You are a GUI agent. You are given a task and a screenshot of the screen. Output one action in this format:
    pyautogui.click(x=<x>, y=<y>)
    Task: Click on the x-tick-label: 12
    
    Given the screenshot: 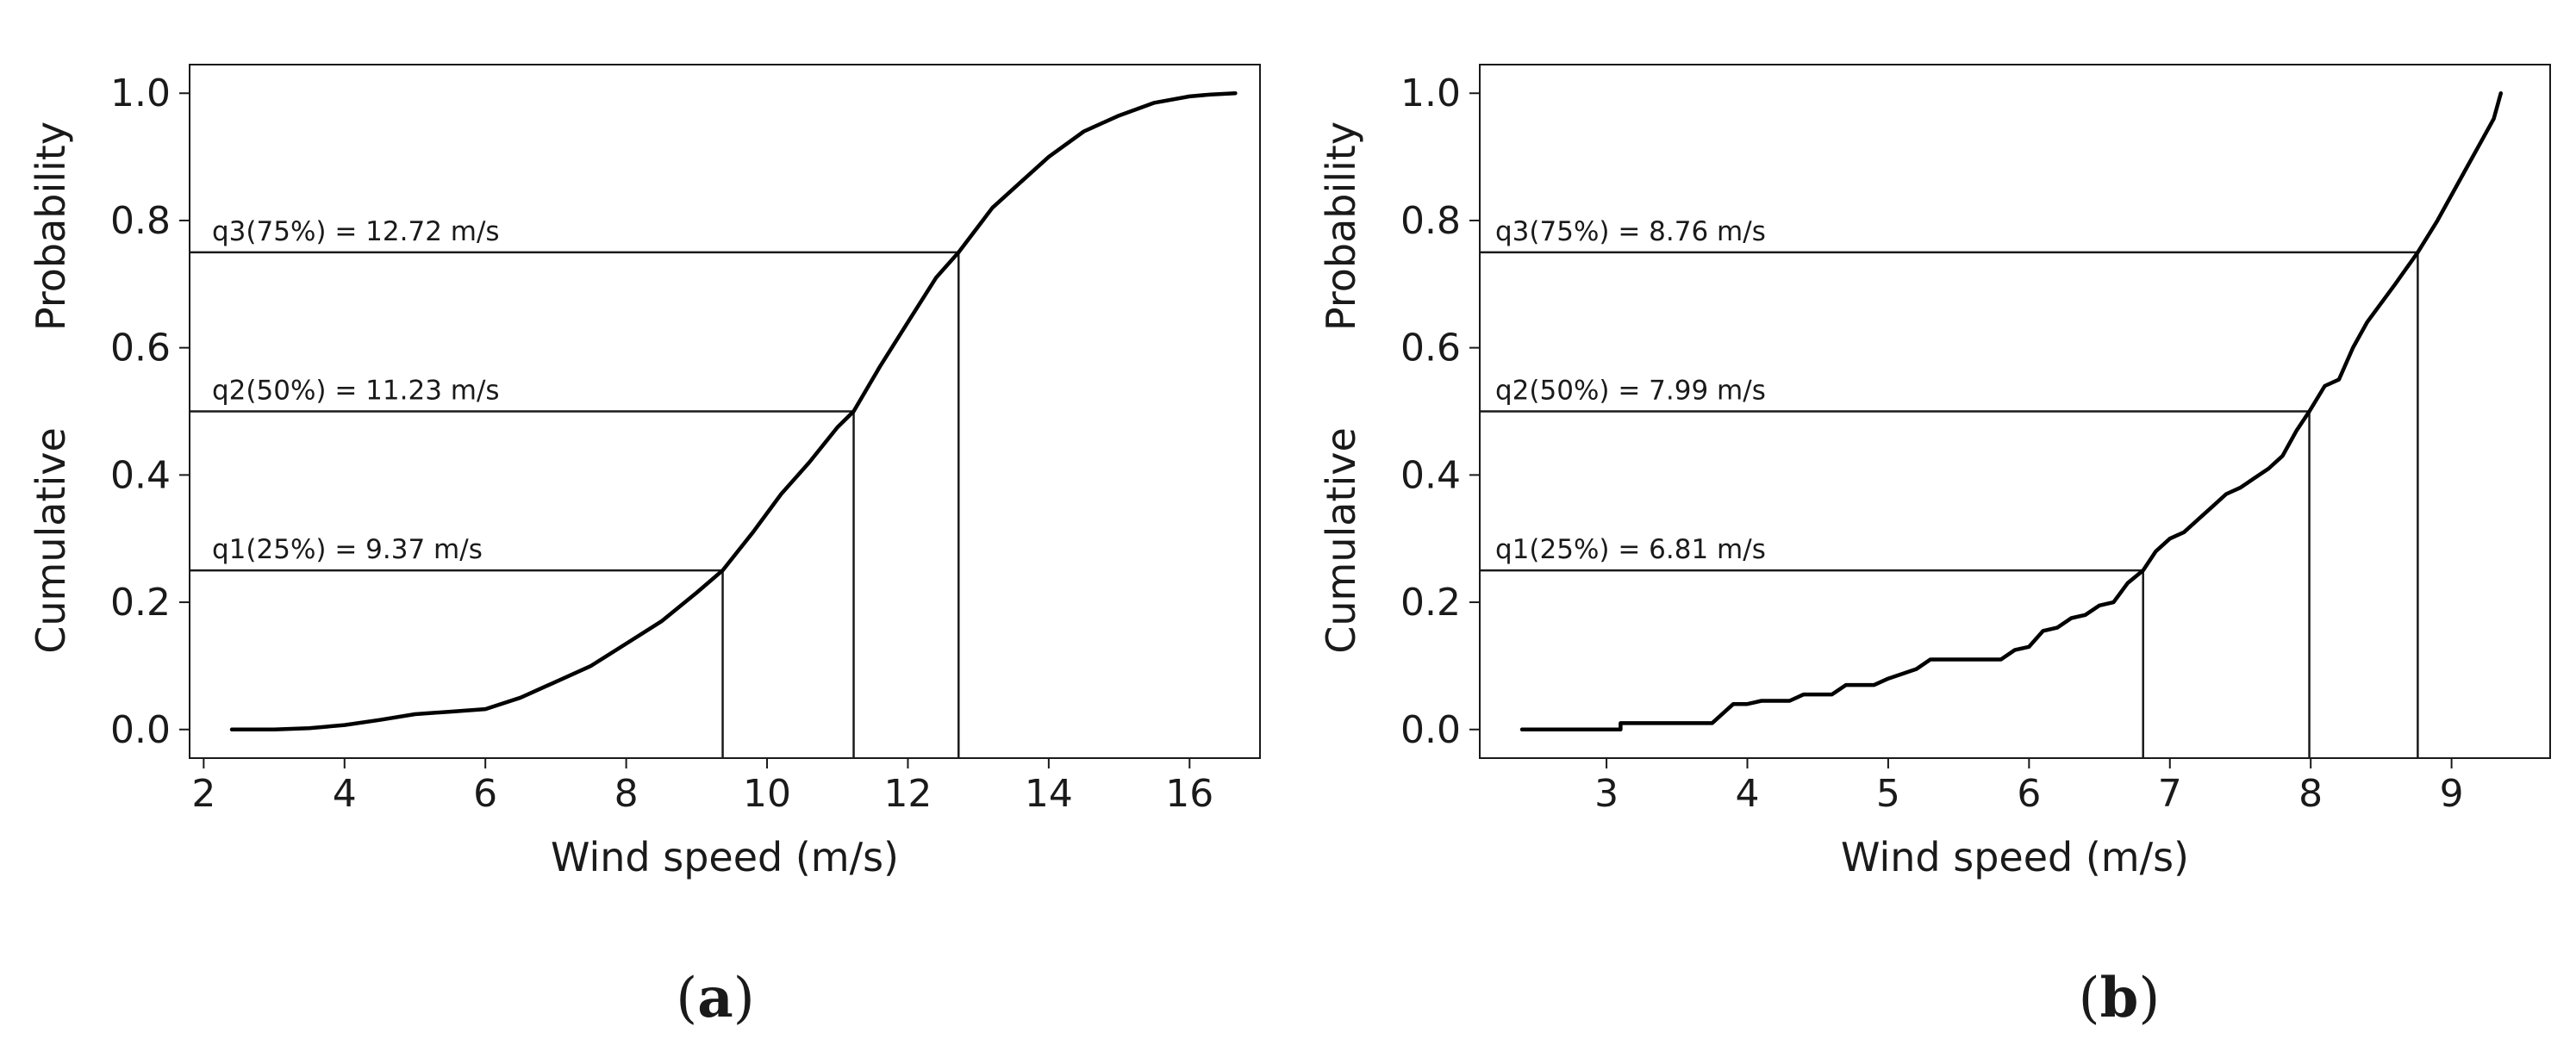 What is the action you would take?
    pyautogui.click(x=907, y=794)
    